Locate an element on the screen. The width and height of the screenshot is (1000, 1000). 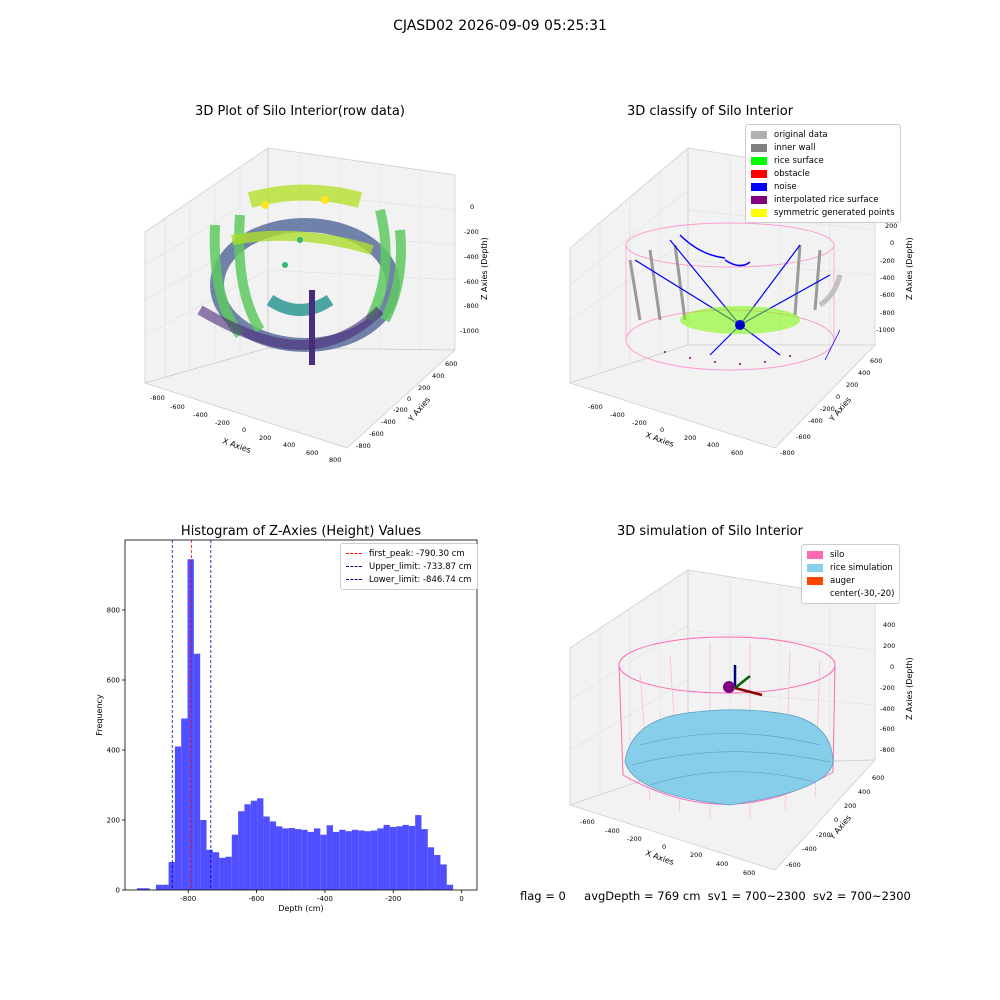
classify-ytick: -200 is located at coordinates (827, 409).